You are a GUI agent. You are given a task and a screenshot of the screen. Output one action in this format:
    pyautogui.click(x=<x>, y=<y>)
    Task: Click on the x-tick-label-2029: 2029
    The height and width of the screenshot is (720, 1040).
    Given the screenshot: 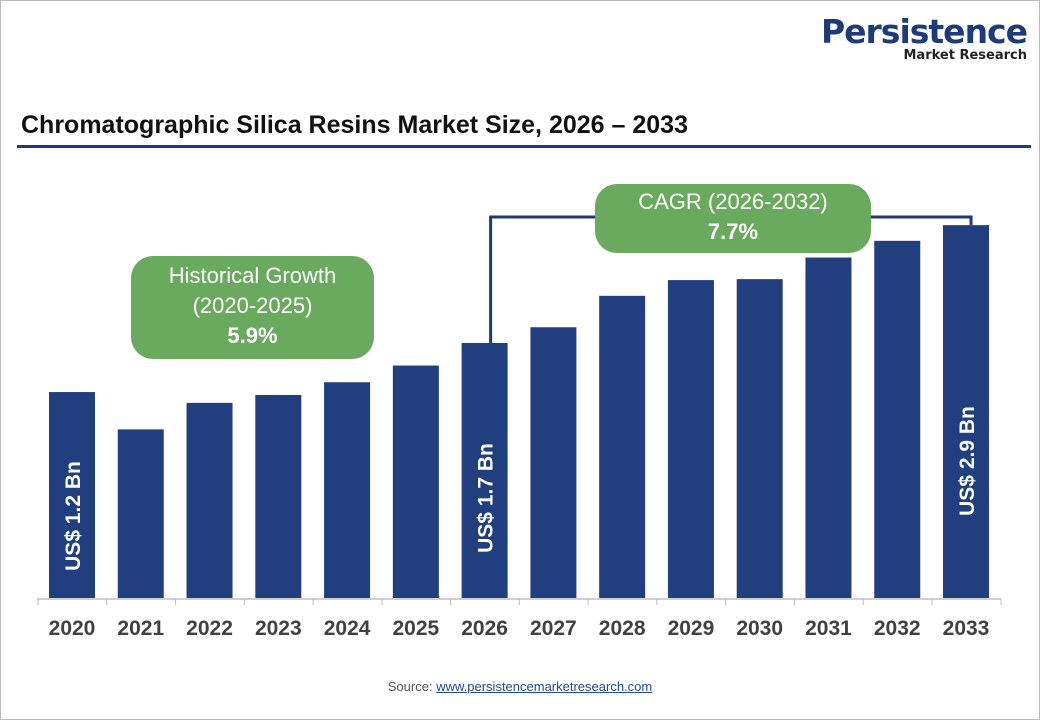 What is the action you would take?
    pyautogui.click(x=691, y=628)
    